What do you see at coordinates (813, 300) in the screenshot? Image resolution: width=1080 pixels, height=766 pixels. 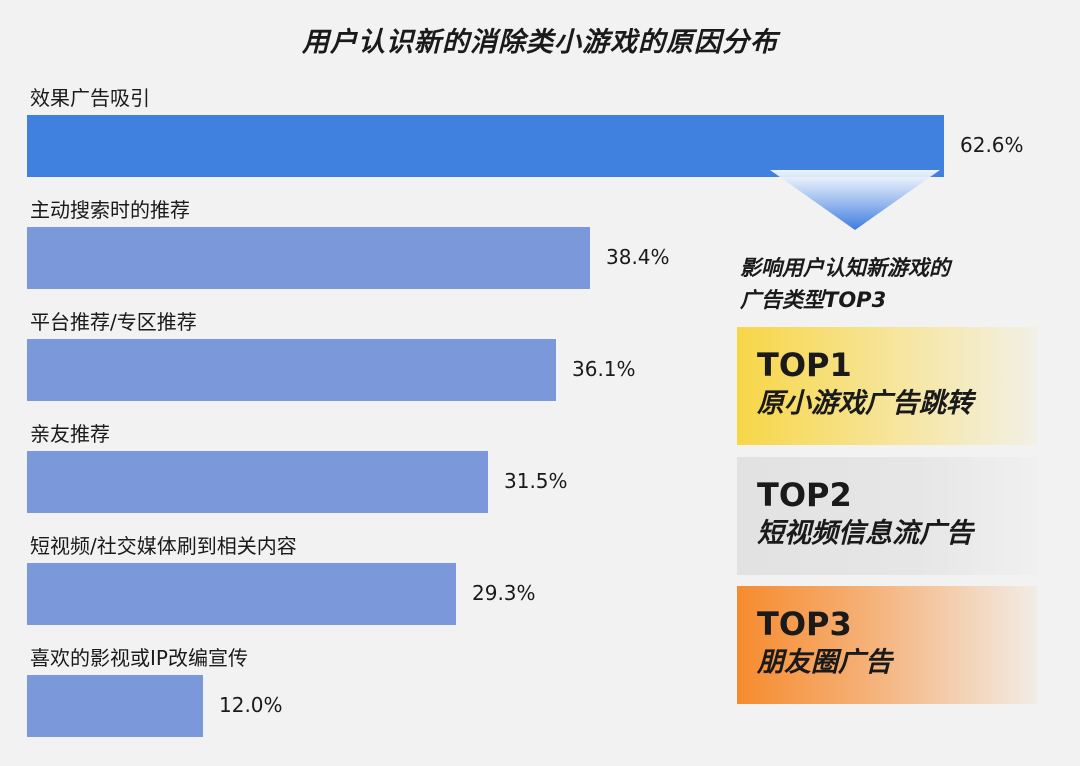 I see `side-title-line2: 广告类型TOP3` at bounding box center [813, 300].